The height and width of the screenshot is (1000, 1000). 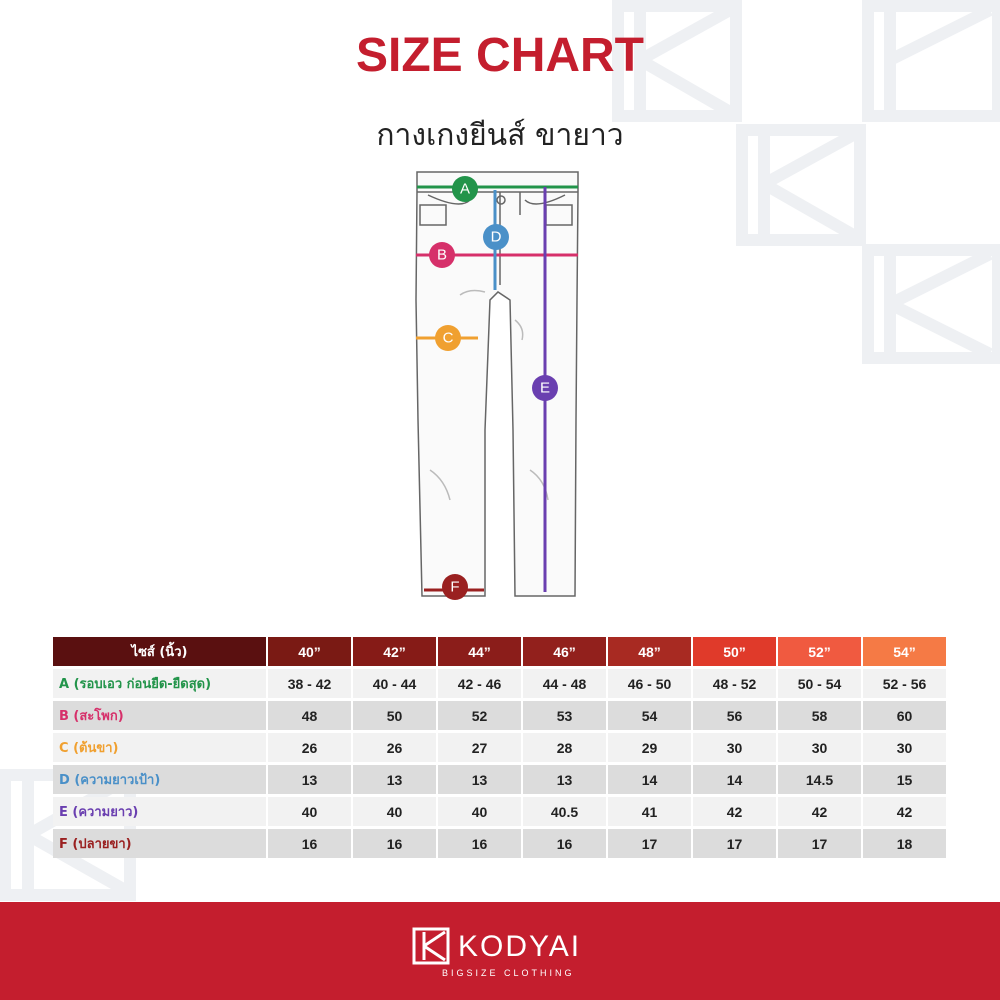 What do you see at coordinates (649, 747) in the screenshot?
I see `cell: 29` at bounding box center [649, 747].